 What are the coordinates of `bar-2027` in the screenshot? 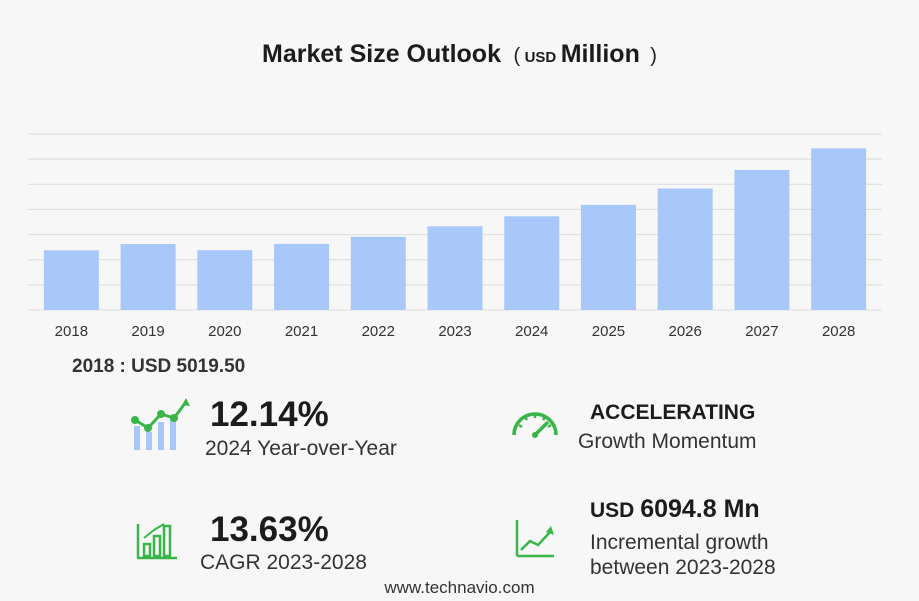 It's located at (762, 239).